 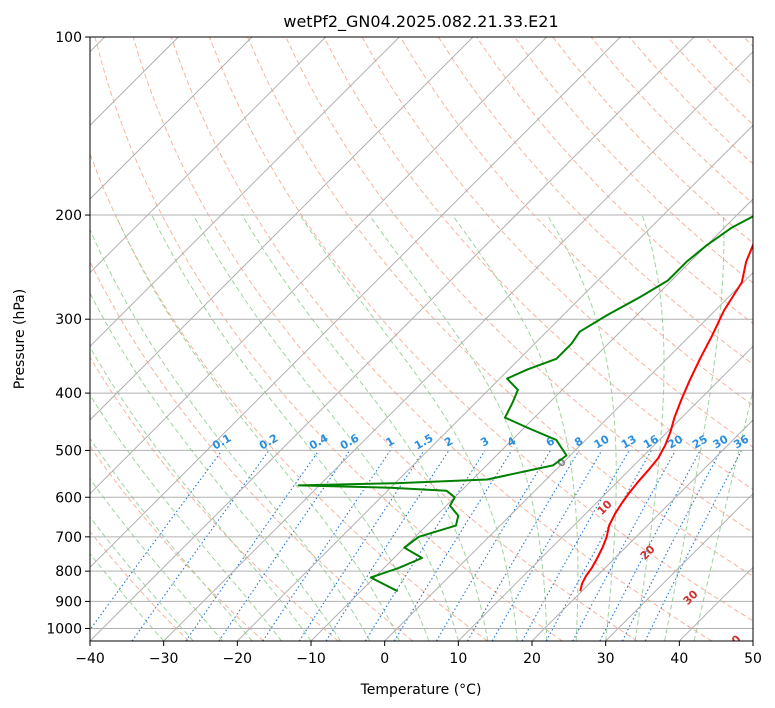 I want to click on x-axis-label: Temperature (°C), so click(x=421, y=690).